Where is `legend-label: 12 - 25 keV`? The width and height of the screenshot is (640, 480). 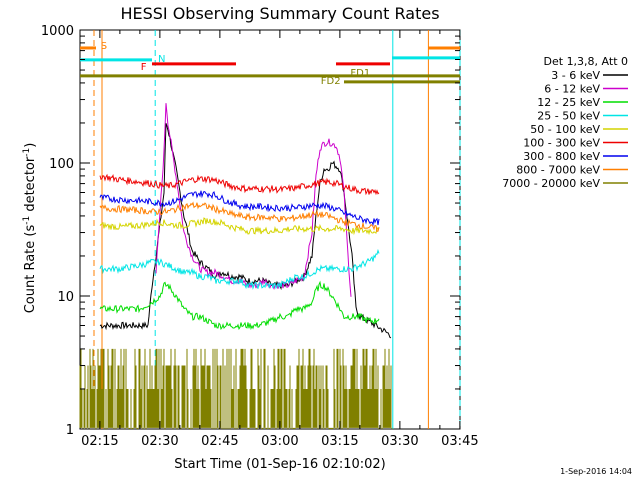 legend-label: 12 - 25 keV is located at coordinates (568, 102).